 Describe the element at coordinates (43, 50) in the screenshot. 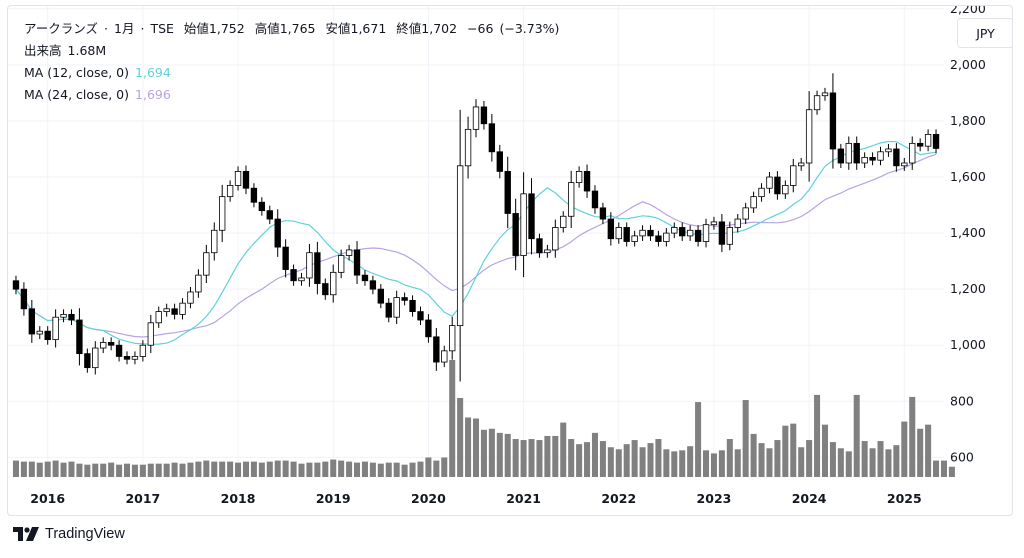

I see `volume-label: 出来高` at that location.